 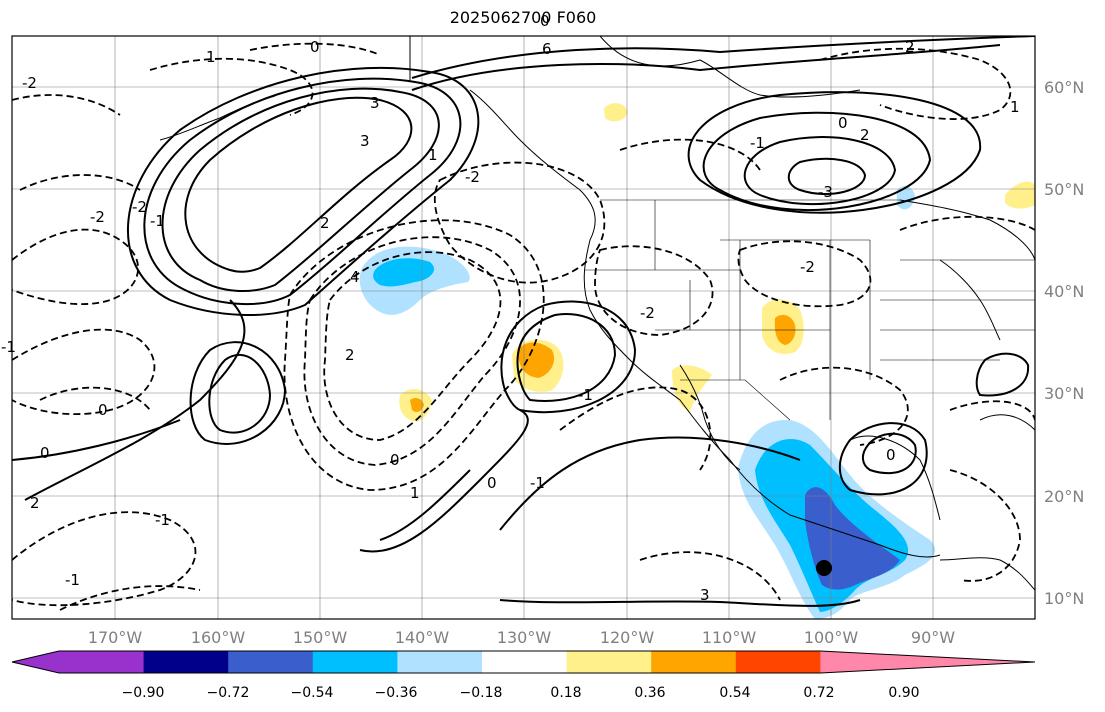 What do you see at coordinates (1064, 87) in the screenshot?
I see `lat-label: 60°N` at bounding box center [1064, 87].